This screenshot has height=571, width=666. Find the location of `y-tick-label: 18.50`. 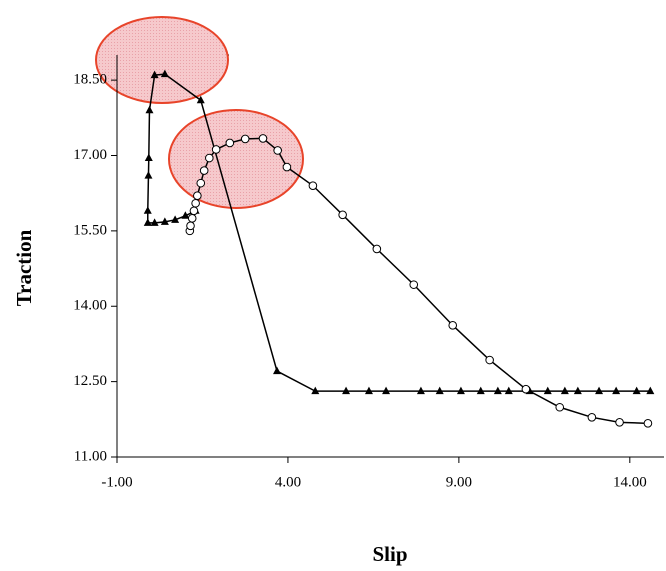

y-tick-label: 18.50 is located at coordinates (90, 80).